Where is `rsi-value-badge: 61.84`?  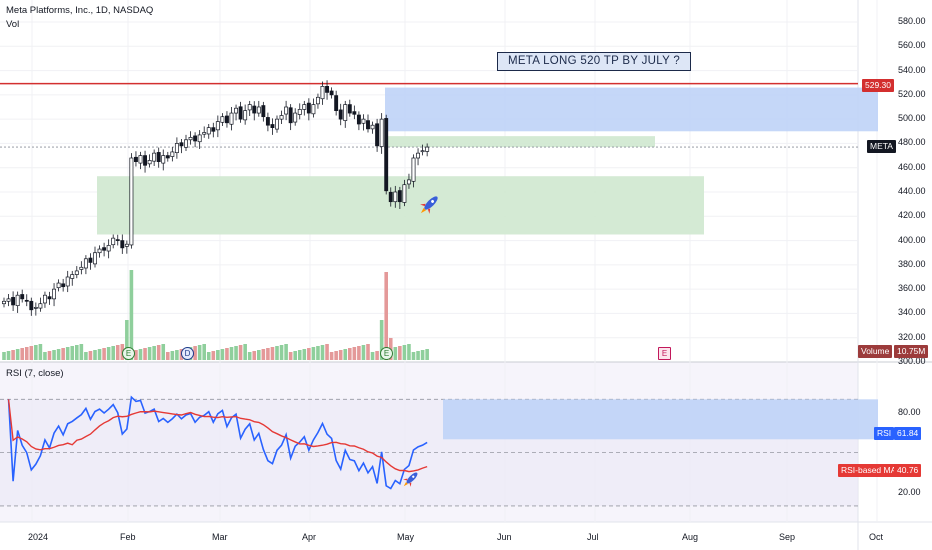 rsi-value-badge: 61.84 is located at coordinates (908, 433).